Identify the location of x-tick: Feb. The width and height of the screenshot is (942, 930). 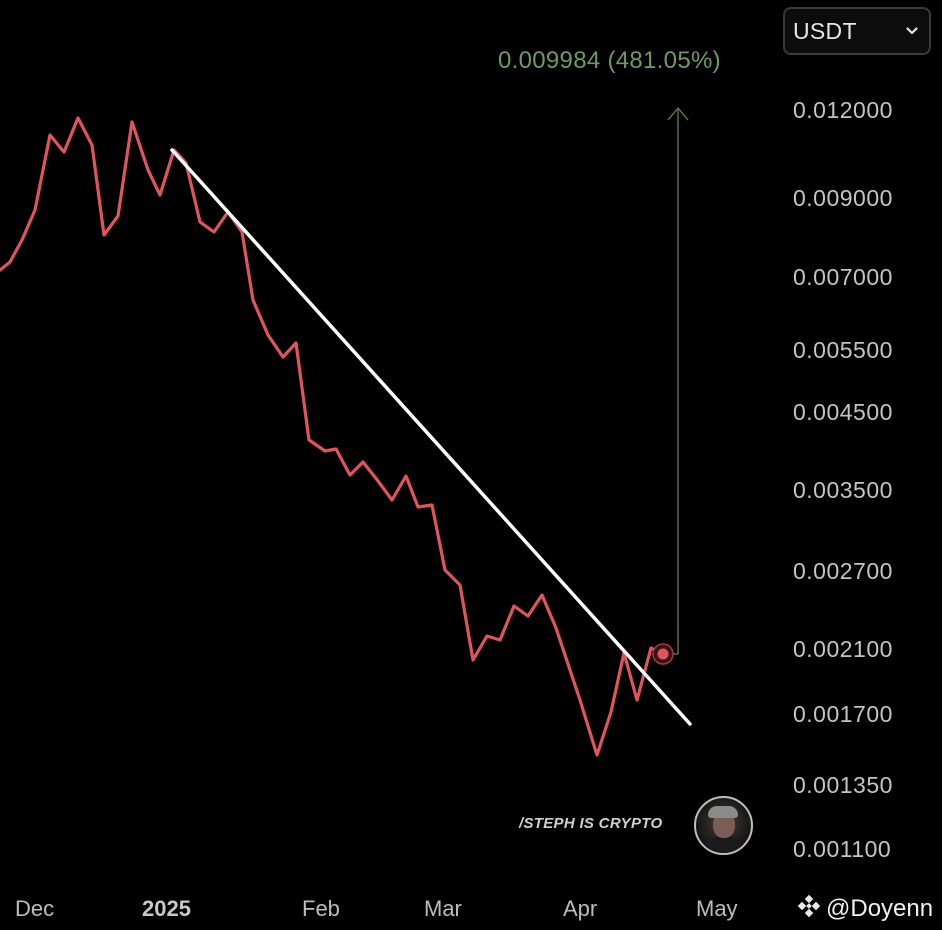
(321, 908).